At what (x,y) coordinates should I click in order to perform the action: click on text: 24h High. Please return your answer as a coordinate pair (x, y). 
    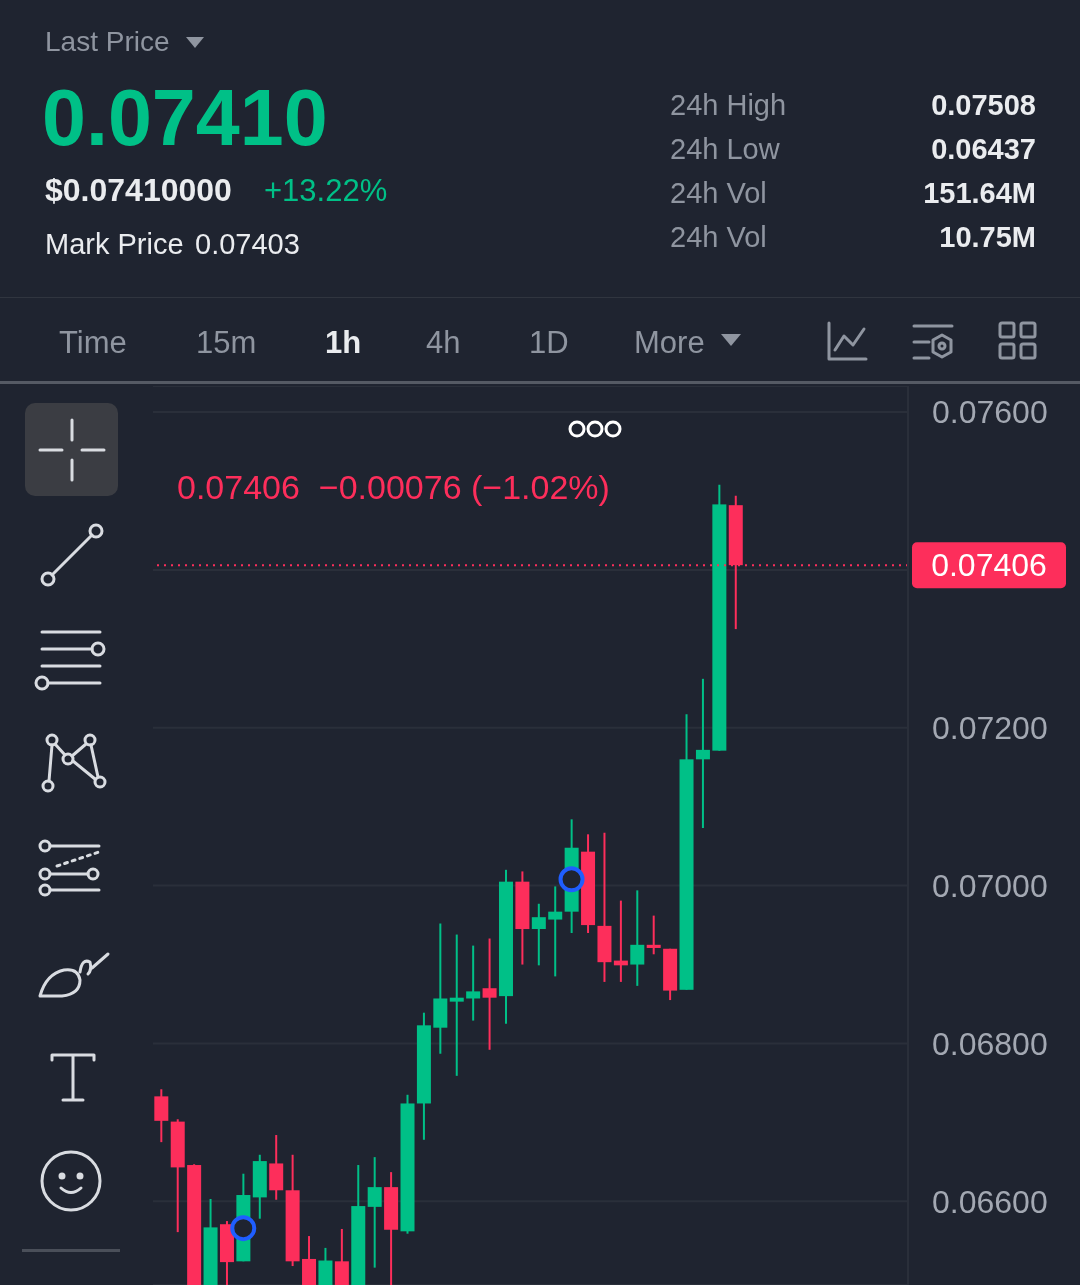
    Looking at the image, I should click on (728, 104).